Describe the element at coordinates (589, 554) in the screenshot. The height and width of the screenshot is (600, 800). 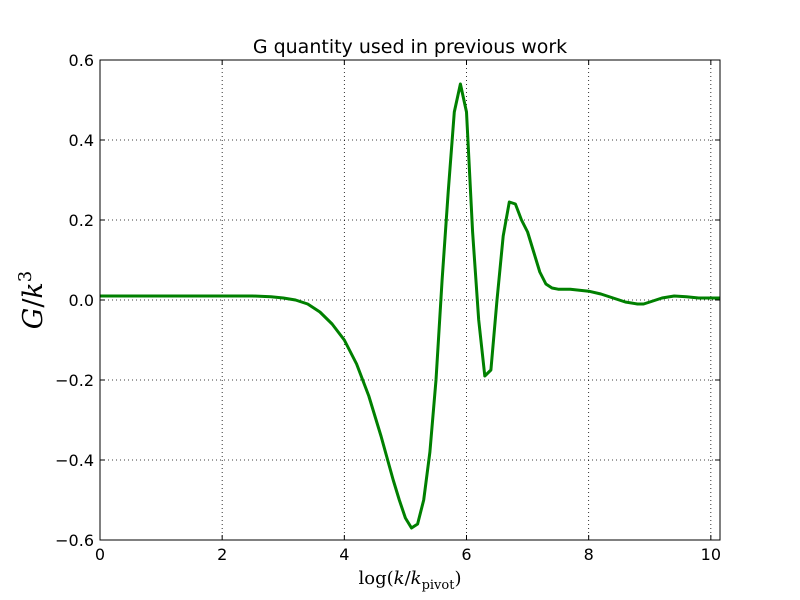
I see `x-tick-label: 8` at that location.